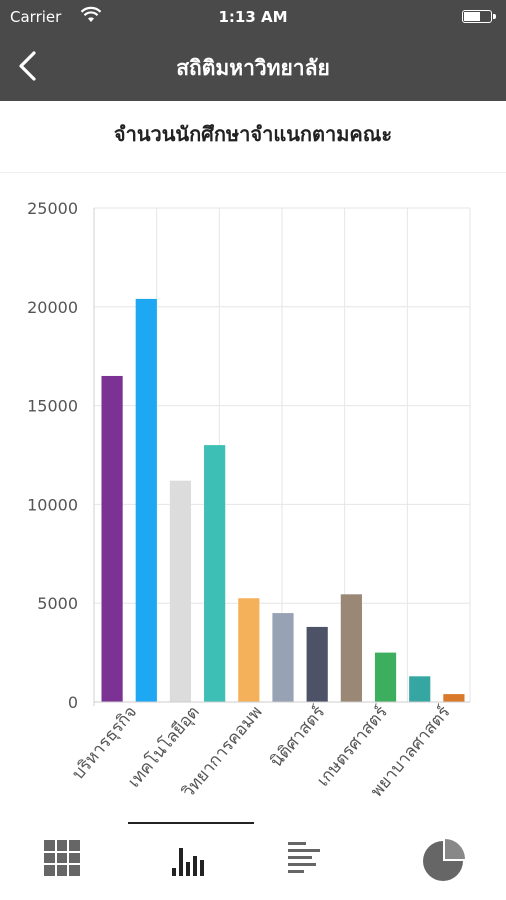  Describe the element at coordinates (73, 702) in the screenshot. I see `y-tick-label: 0` at that location.